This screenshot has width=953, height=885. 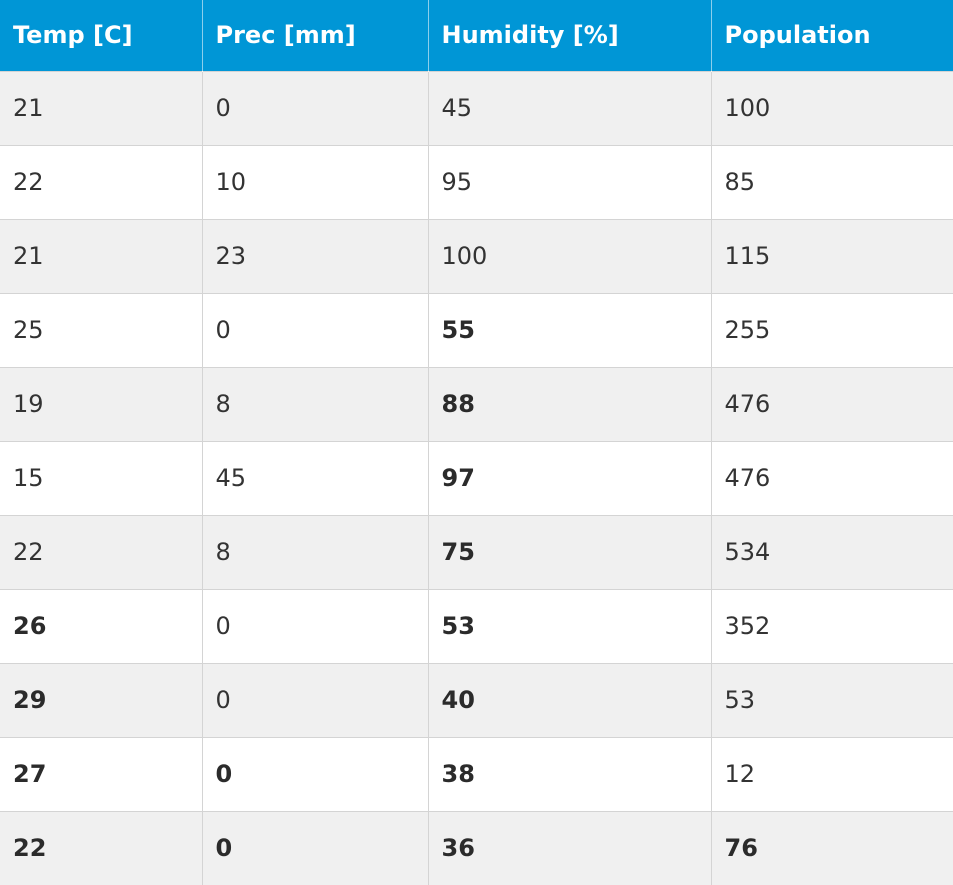 I want to click on humidity-cell: 97, so click(x=570, y=477).